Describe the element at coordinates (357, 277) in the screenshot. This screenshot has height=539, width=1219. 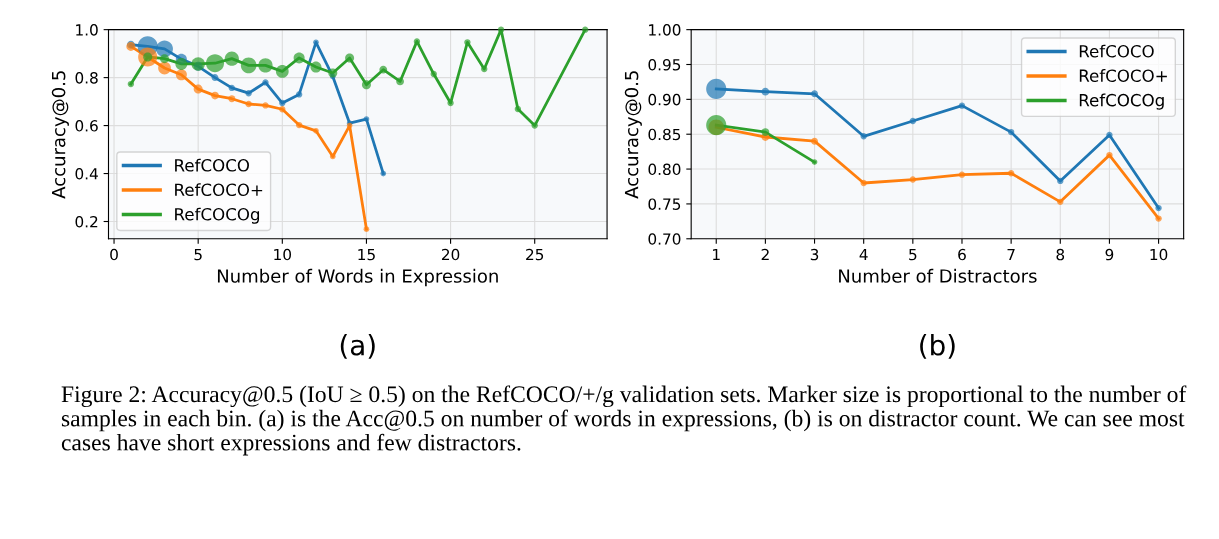
I see `x-axis-title: Number of Words in Expression` at that location.